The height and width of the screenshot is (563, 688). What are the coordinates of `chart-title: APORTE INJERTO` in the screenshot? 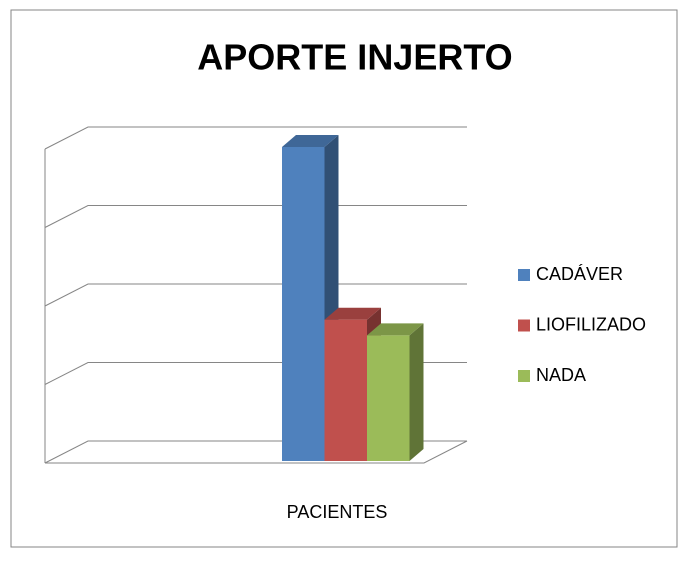 It's located at (354, 57).